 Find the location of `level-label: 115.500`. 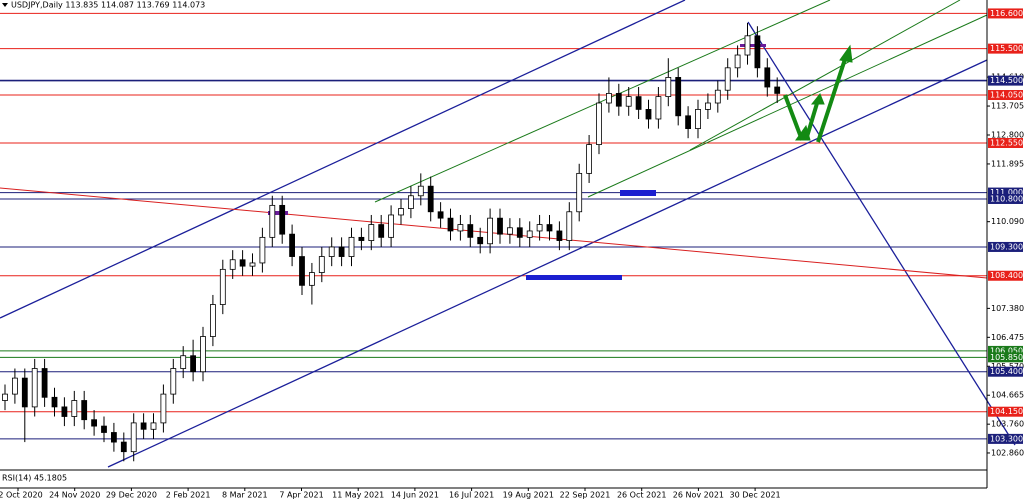

level-label: 115.500 is located at coordinates (1006, 48).